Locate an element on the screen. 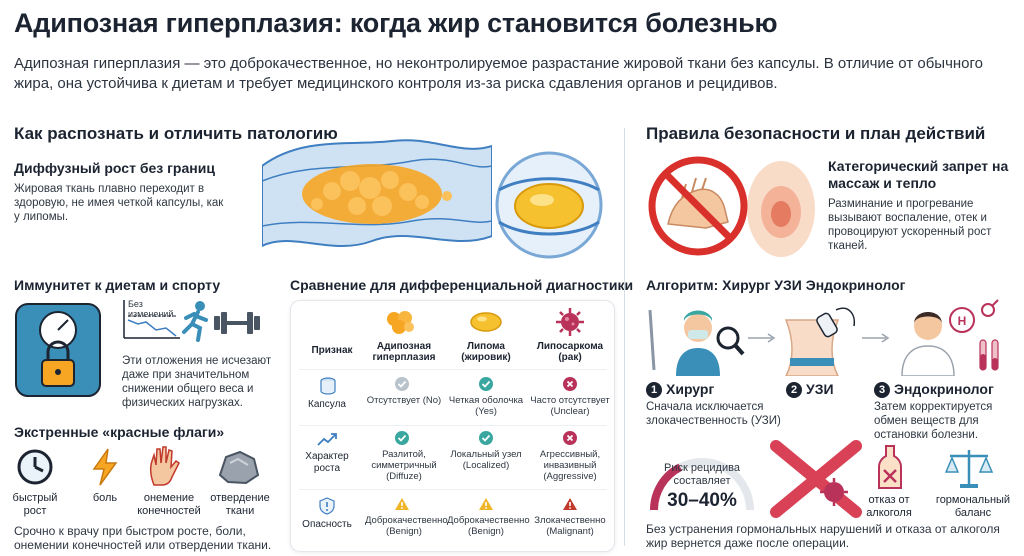  lipoma-icon is located at coordinates (486, 322).